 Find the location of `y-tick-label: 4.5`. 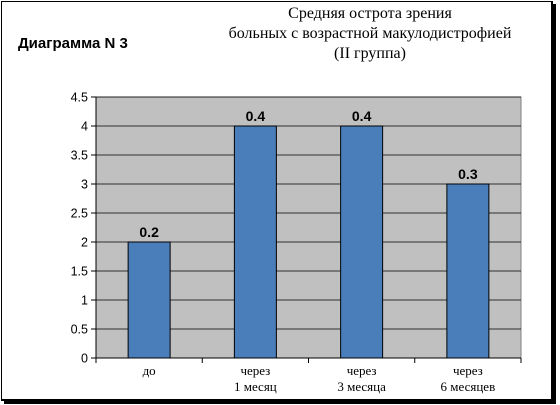

y-tick-label: 4.5 is located at coordinates (79, 98).